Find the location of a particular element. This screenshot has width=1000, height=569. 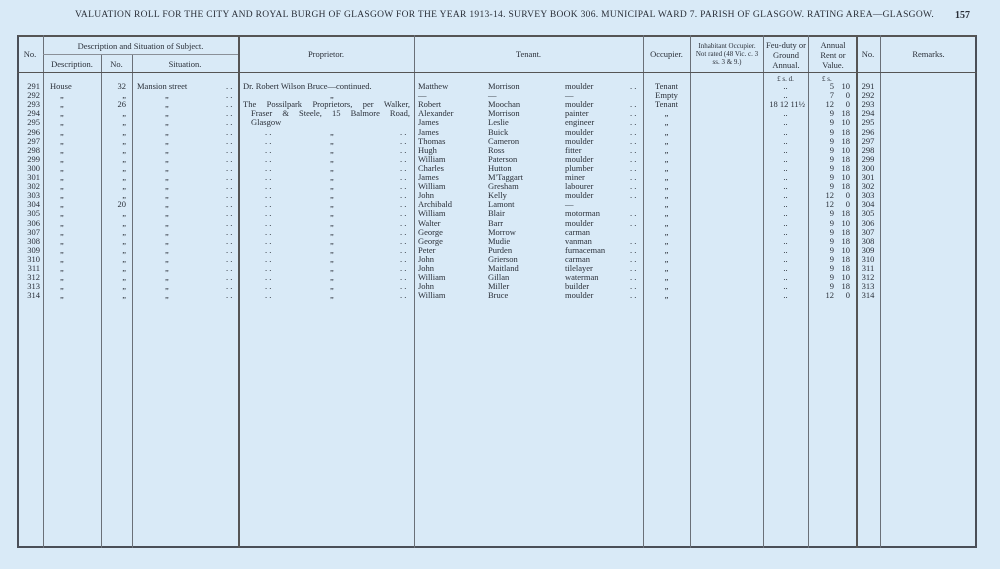

tenant-first-name: Robert is located at coordinates (430, 104).